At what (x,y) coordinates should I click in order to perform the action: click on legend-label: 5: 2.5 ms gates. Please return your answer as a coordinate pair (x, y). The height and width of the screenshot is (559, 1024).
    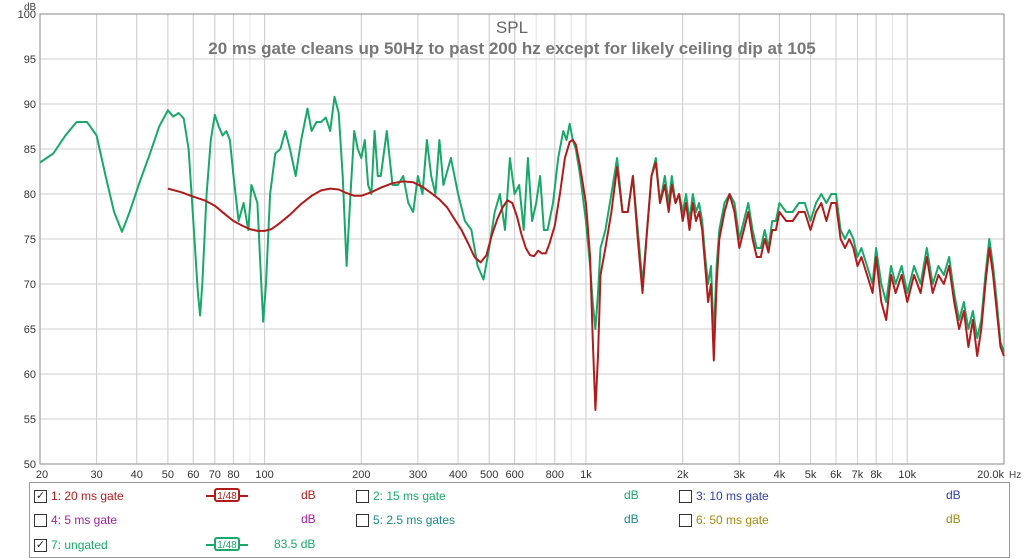
    Looking at the image, I should click on (414, 520).